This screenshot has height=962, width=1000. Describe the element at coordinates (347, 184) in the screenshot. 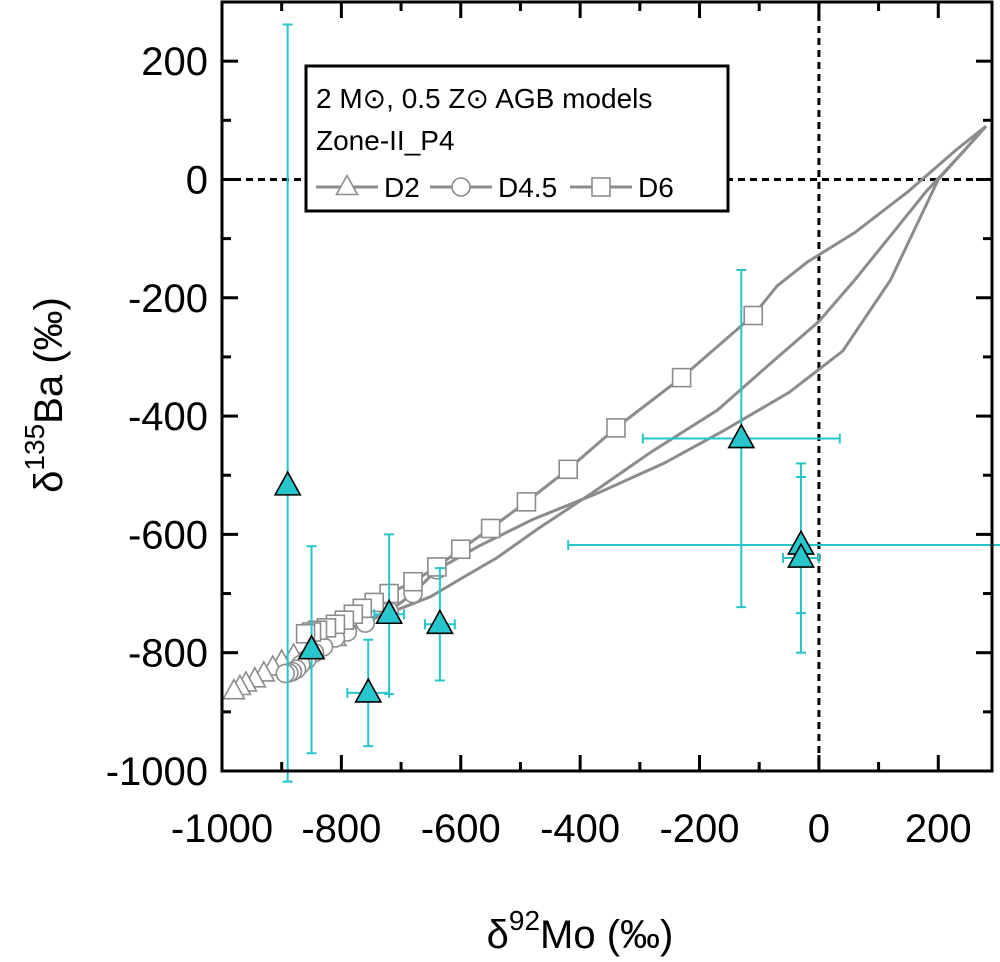

I see `legend-marker-D2` at that location.